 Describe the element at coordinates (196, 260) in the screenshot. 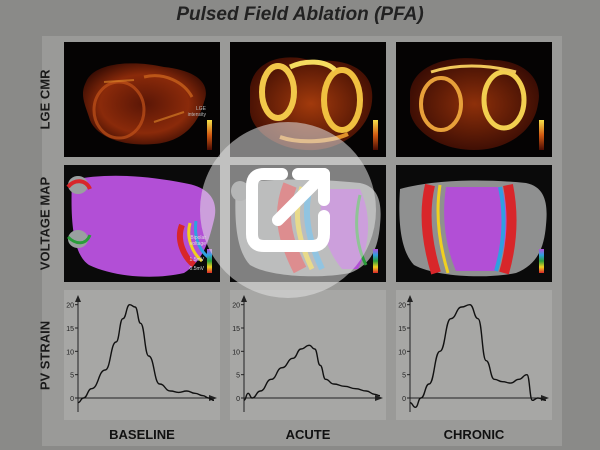

I see `voltage-legend-high: 1.5mV` at that location.